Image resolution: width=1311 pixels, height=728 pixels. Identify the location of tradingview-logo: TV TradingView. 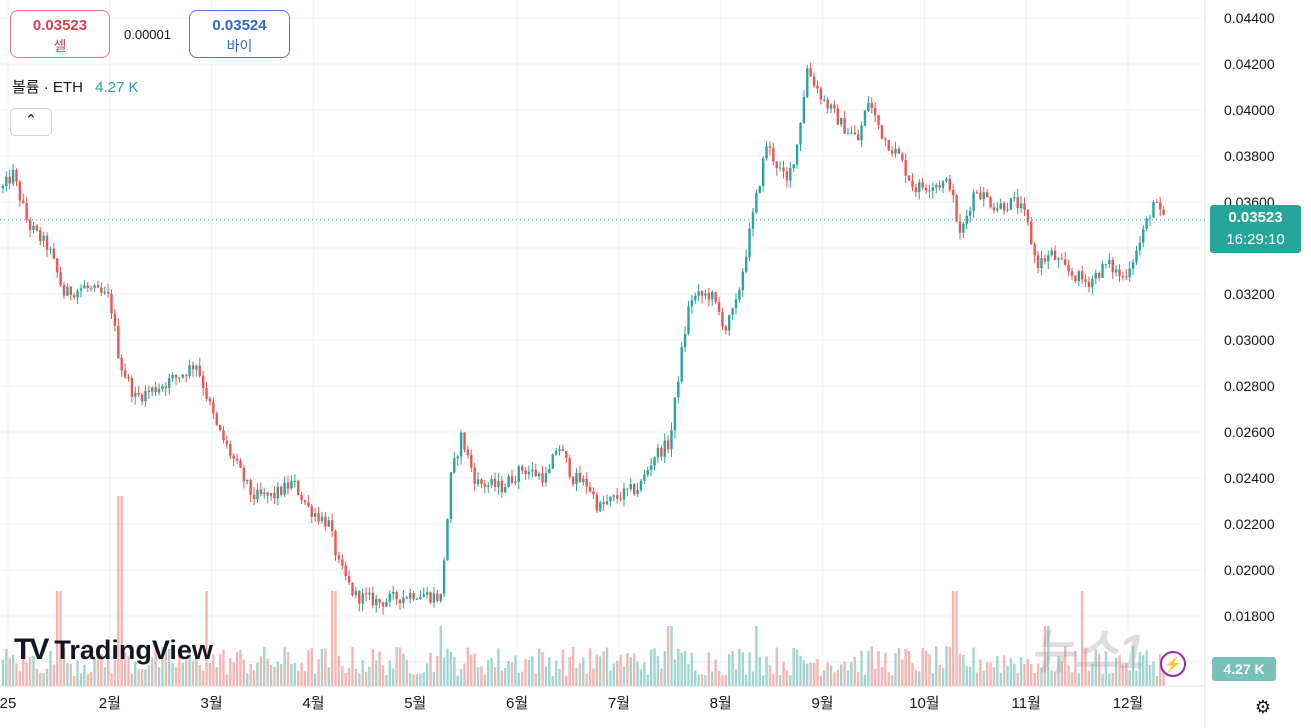
(113, 650).